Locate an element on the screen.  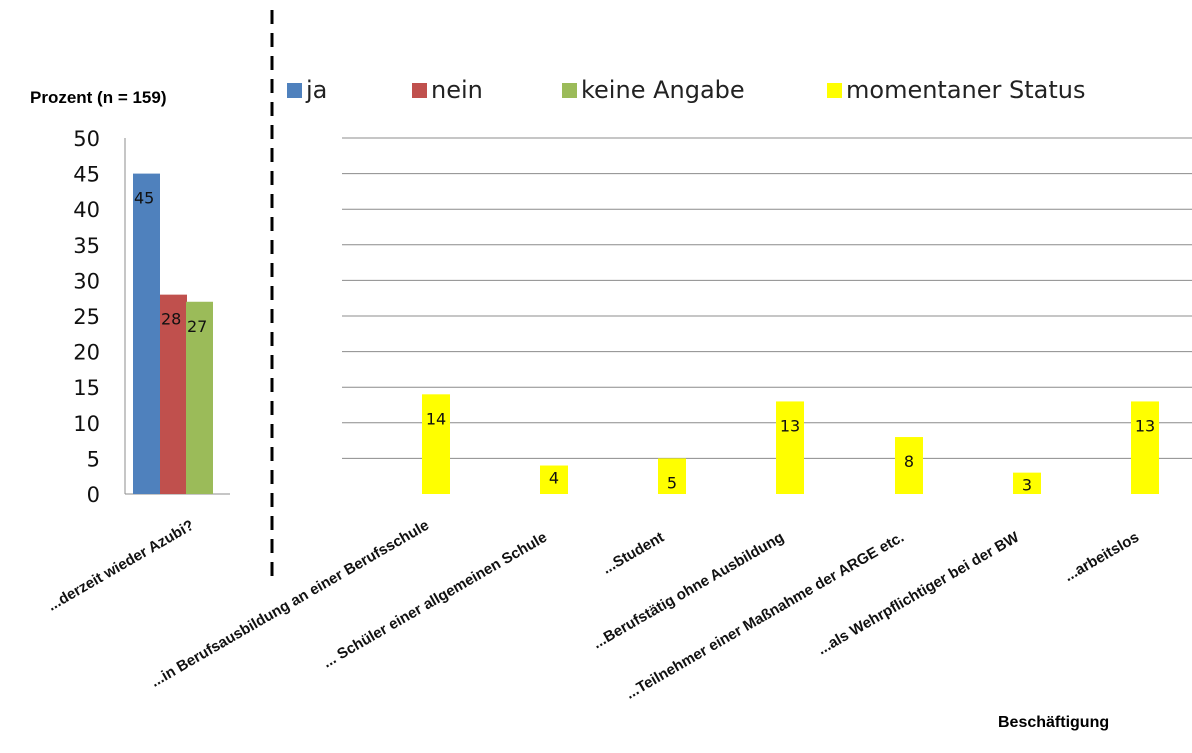
x-tick-label: ...arbeitslos is located at coordinates (1101, 557).